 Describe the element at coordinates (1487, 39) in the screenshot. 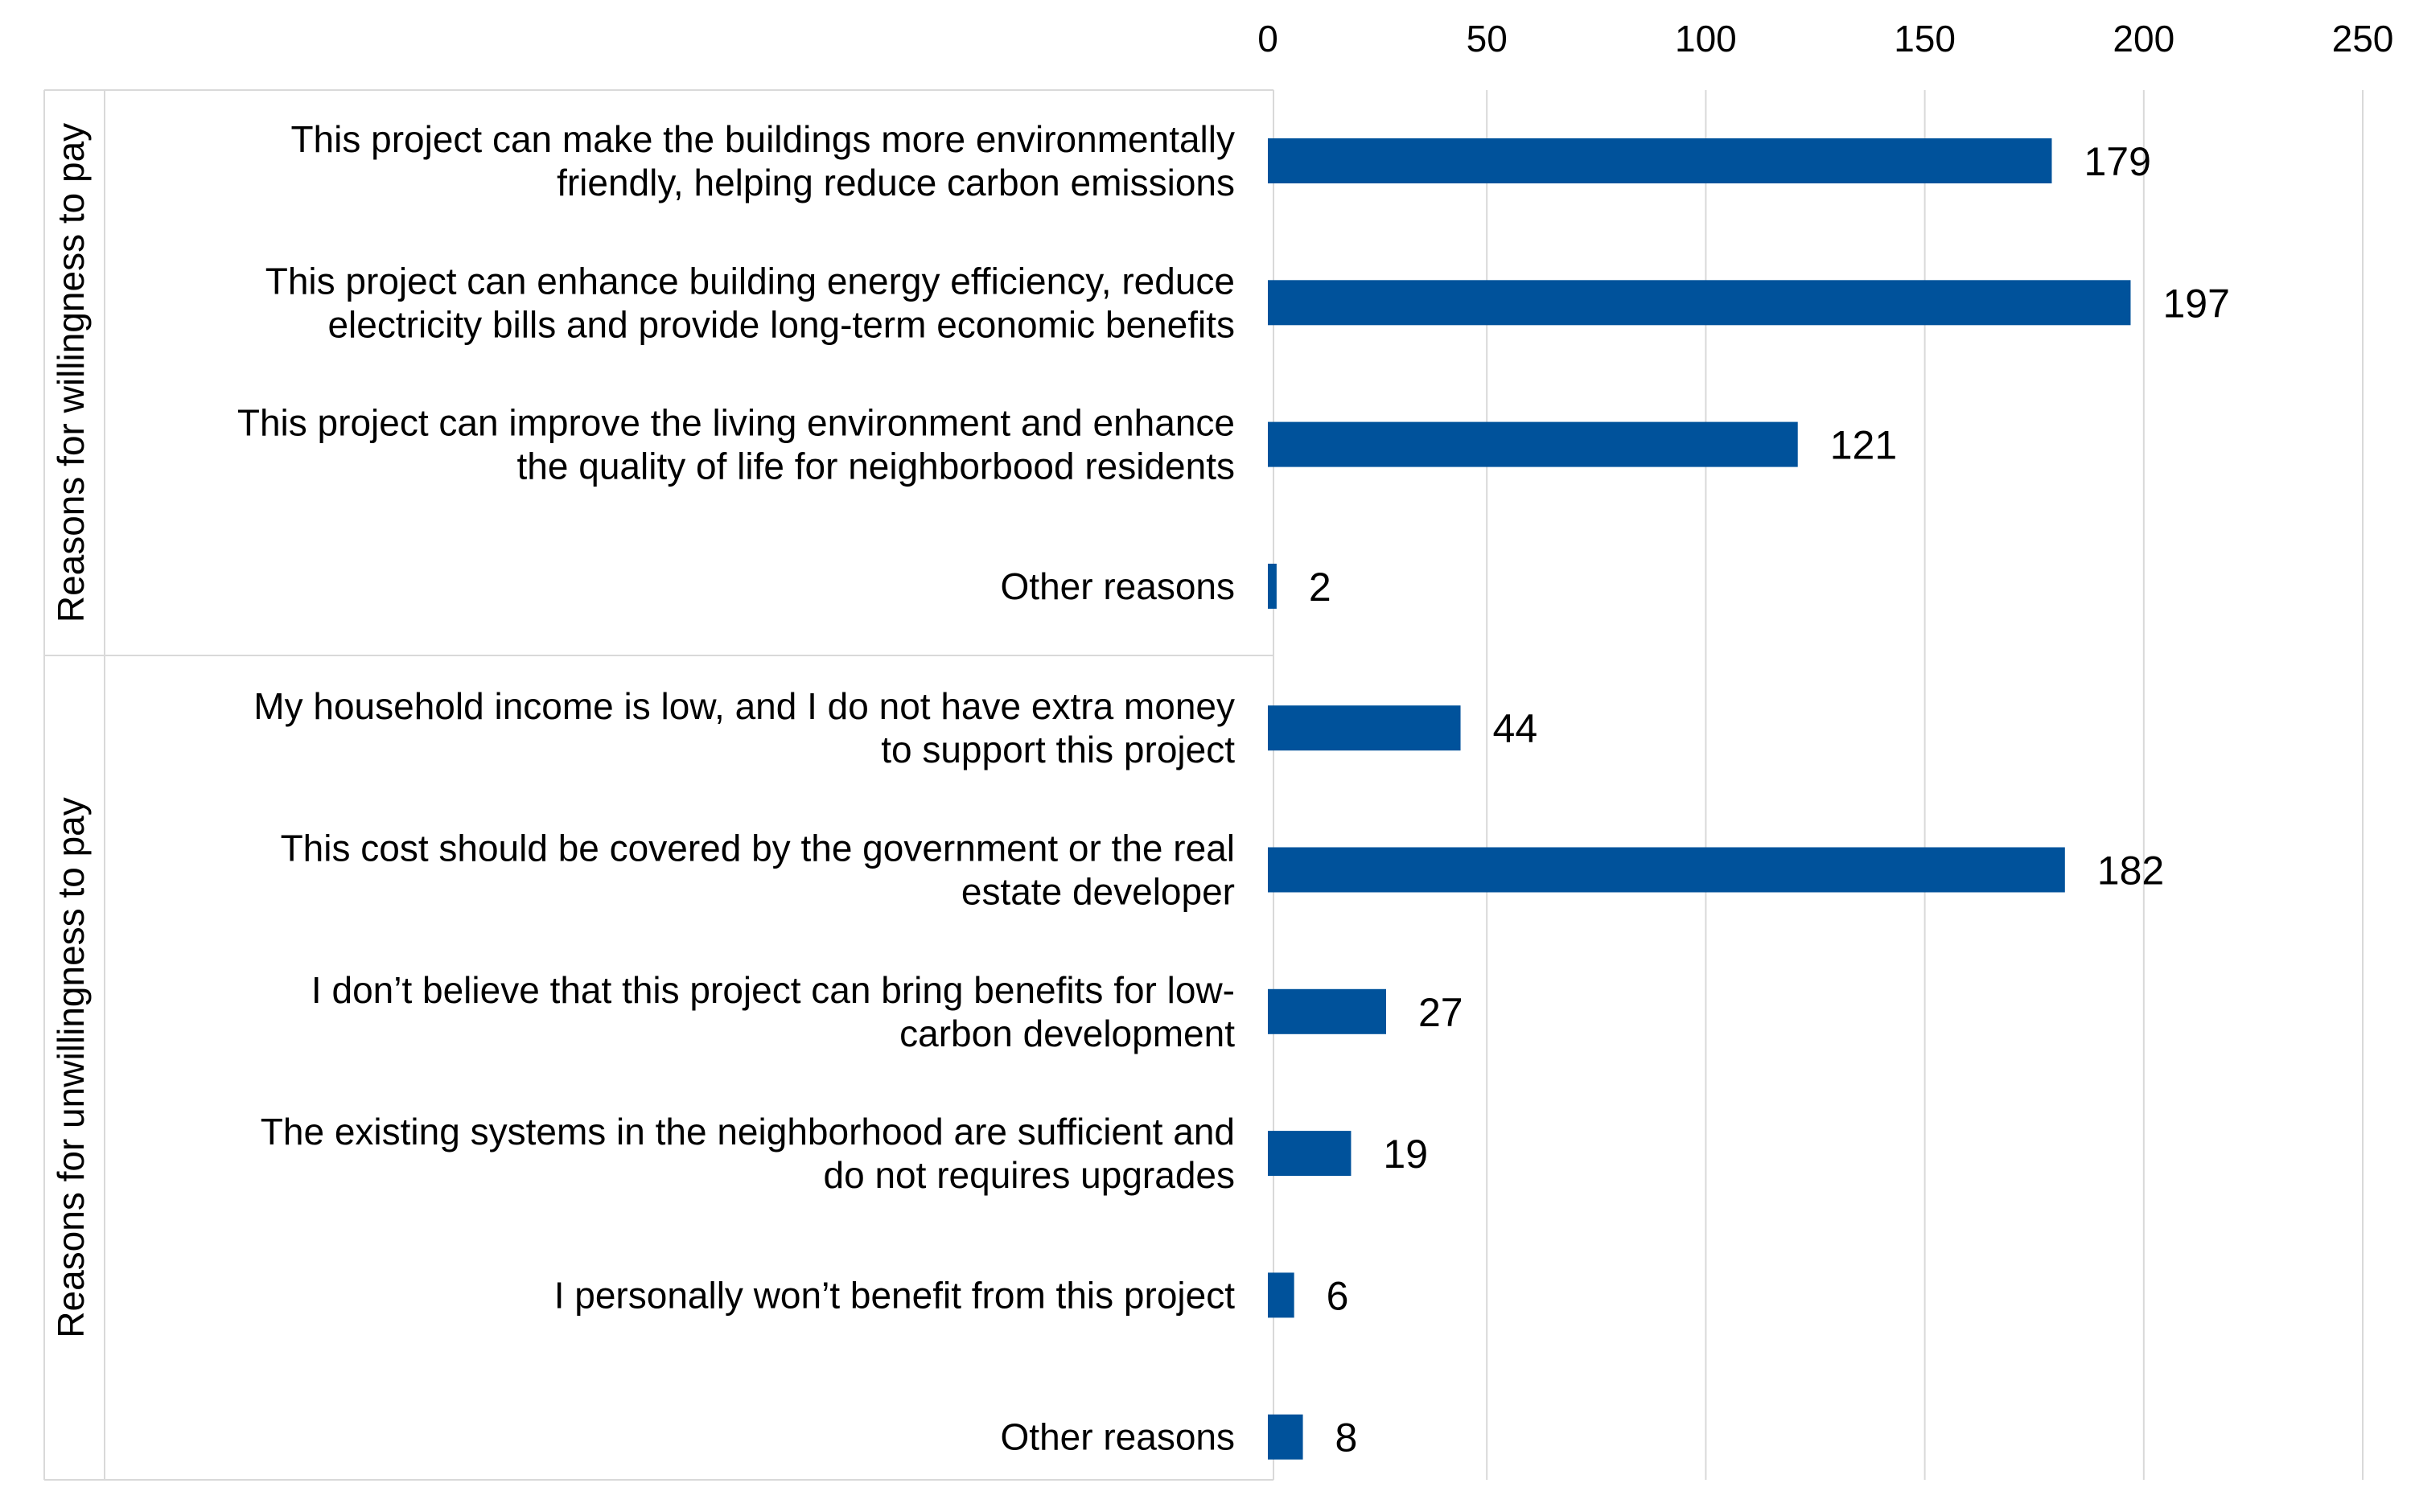

I see `x-tick-label: 50` at that location.